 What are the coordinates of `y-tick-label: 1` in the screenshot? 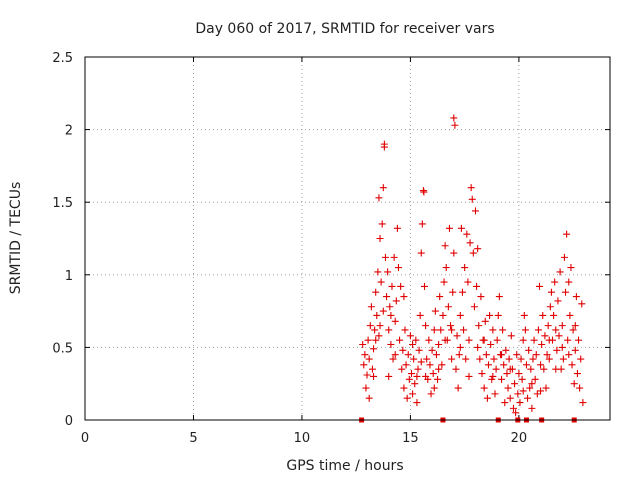 It's located at (69, 276).